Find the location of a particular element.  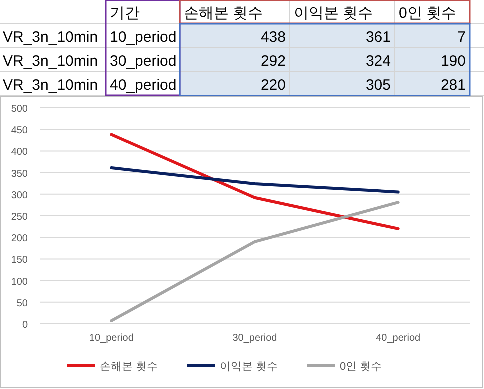

legend-label: 0인 횟수 is located at coordinates (361, 367).